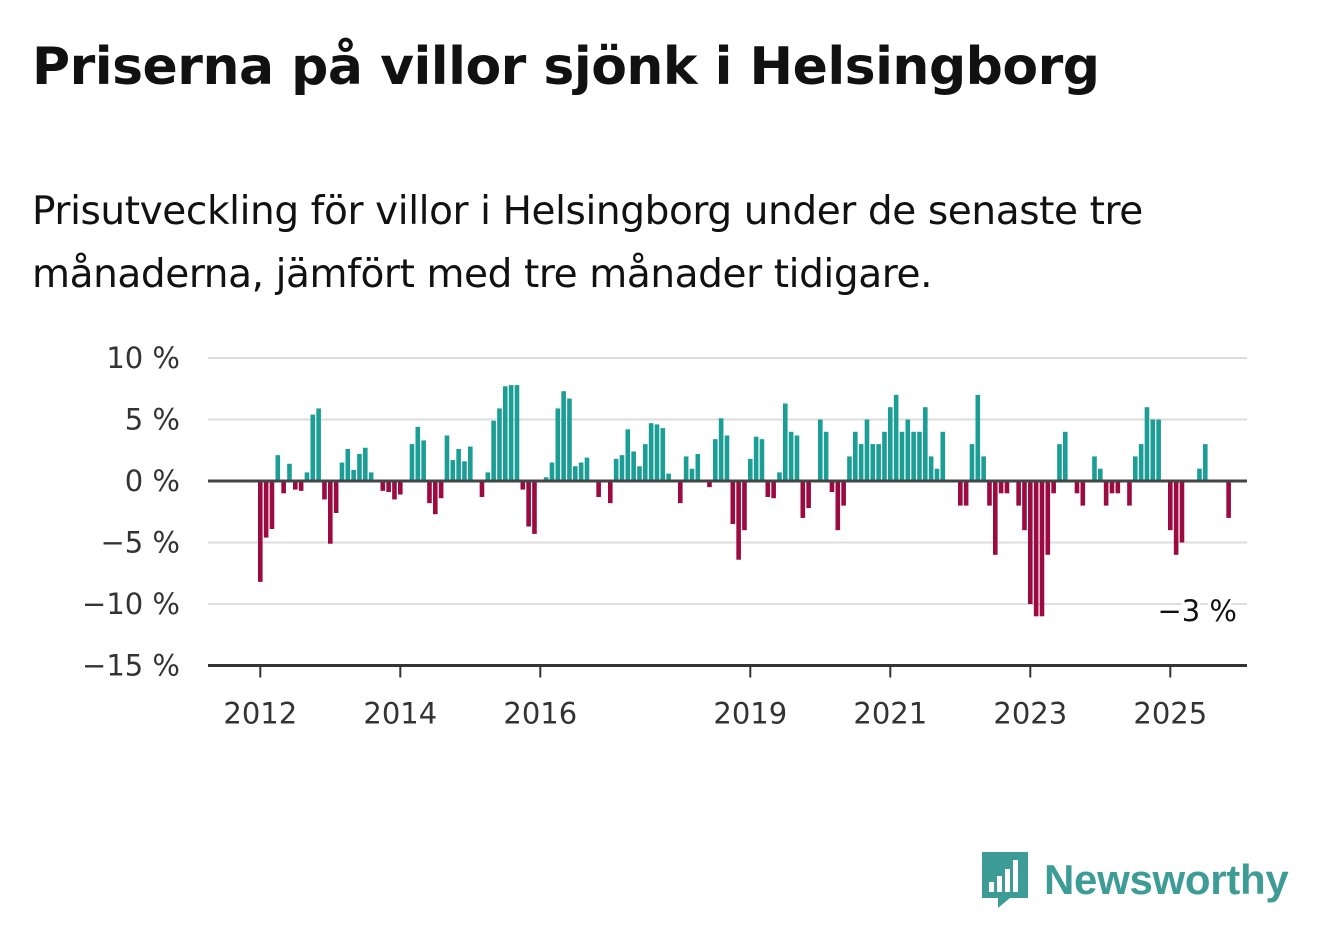 Image resolution: width=1322 pixels, height=939 pixels. Describe the element at coordinates (1197, 611) in the screenshot. I see `last-value-label: −3 %` at that location.